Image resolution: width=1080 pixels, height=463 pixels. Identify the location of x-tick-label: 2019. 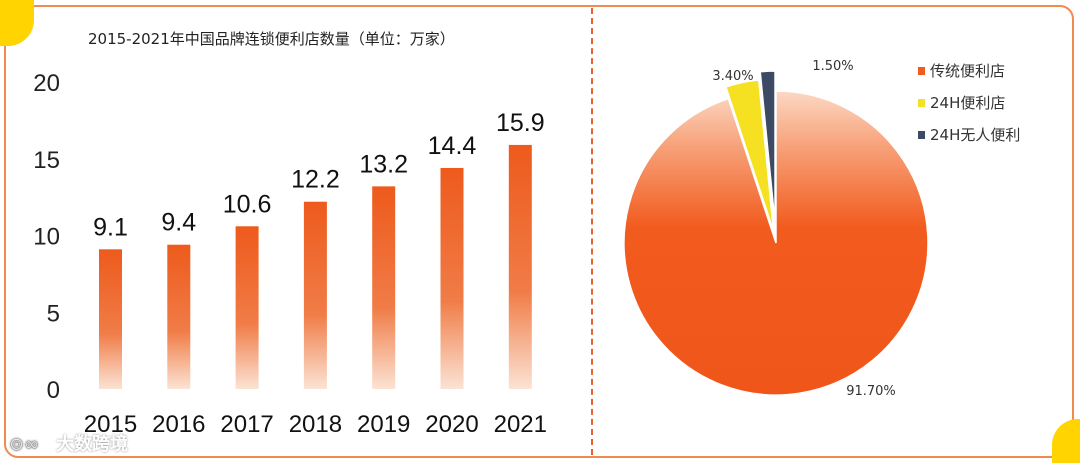
(383, 424).